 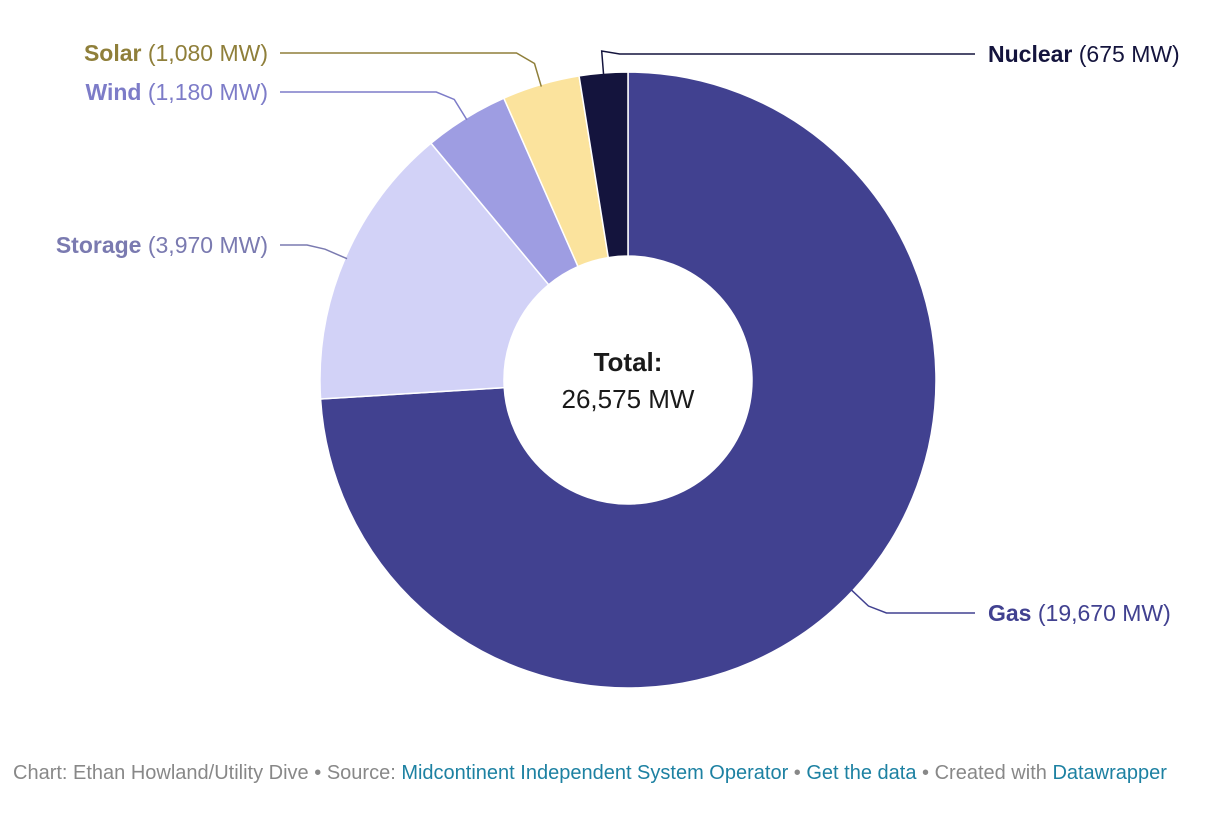 What do you see at coordinates (990, 773) in the screenshot?
I see `created-with-text: Created with` at bounding box center [990, 773].